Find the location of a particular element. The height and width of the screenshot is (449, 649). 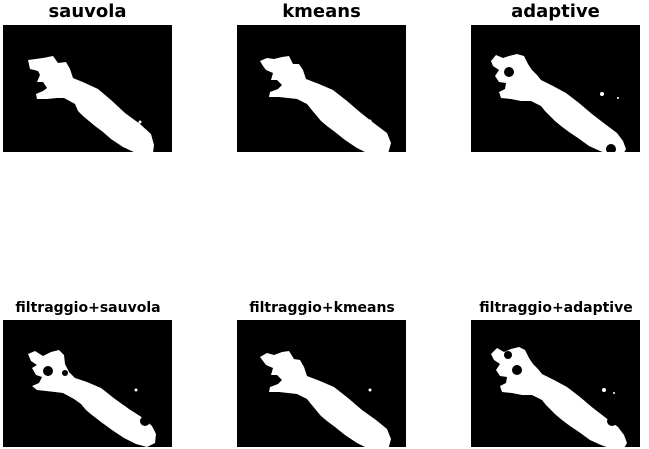

binary-mask-adaptive is located at coordinates (555, 88).